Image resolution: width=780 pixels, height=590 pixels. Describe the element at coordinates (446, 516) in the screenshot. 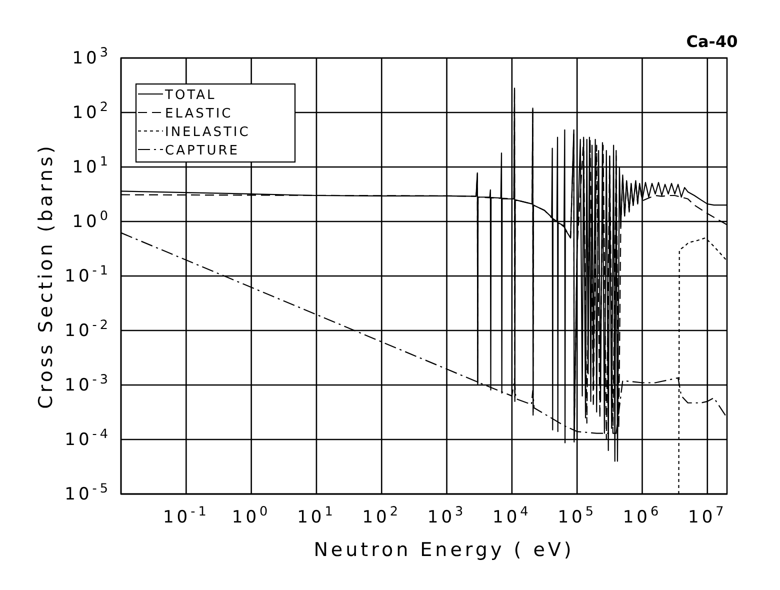

I see `x-tick-label: 10$^{3}$` at that location.